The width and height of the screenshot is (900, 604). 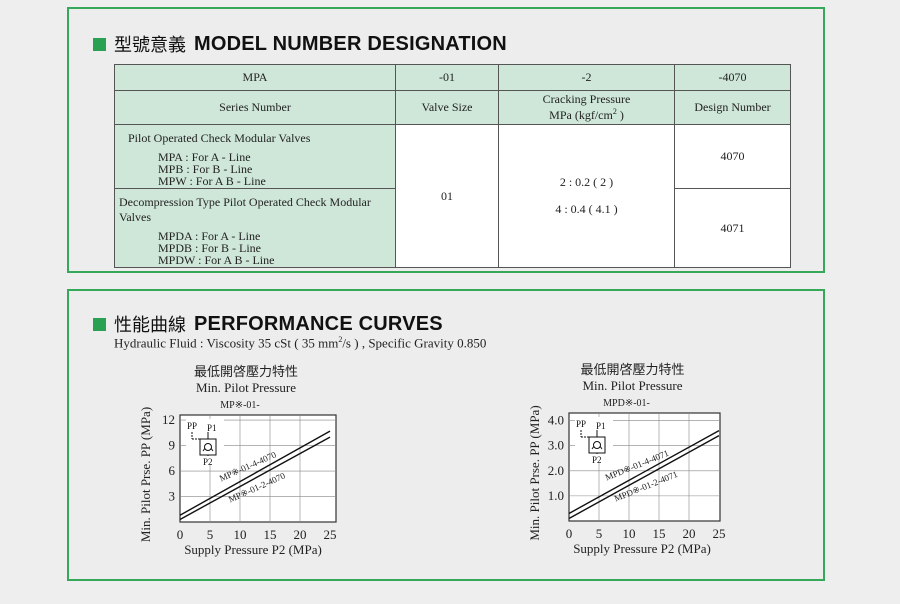 What do you see at coordinates (150, 45) in the screenshot?
I see `model-title-cn: 型號意義` at bounding box center [150, 45].